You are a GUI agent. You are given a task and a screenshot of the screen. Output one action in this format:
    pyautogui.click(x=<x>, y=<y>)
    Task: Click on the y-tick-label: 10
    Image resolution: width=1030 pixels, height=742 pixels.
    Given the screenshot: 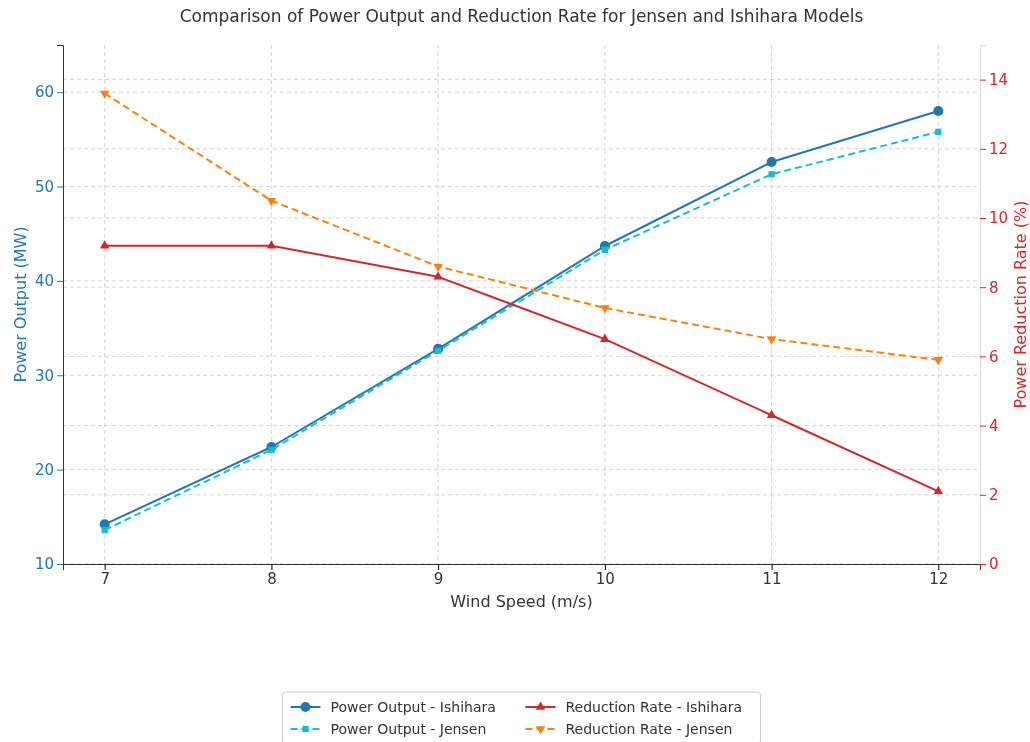 What is the action you would take?
    pyautogui.click(x=44, y=564)
    